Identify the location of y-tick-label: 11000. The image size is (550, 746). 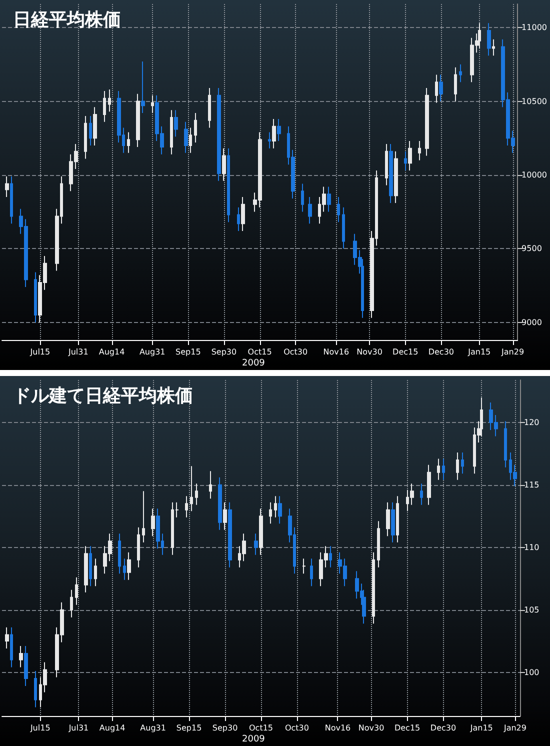
(535, 27).